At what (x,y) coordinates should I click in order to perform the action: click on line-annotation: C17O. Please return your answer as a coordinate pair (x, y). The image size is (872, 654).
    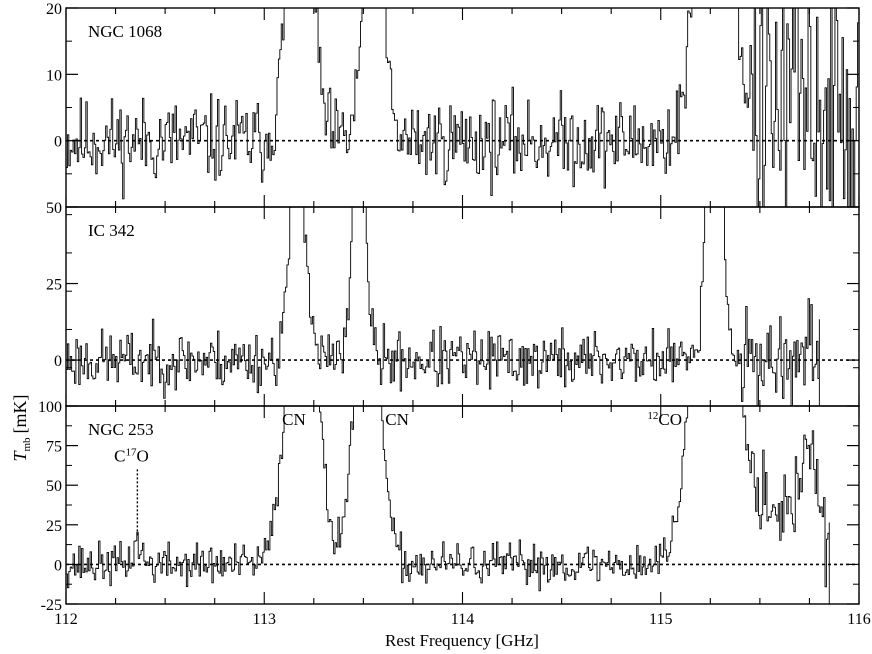
    Looking at the image, I should click on (131, 455).